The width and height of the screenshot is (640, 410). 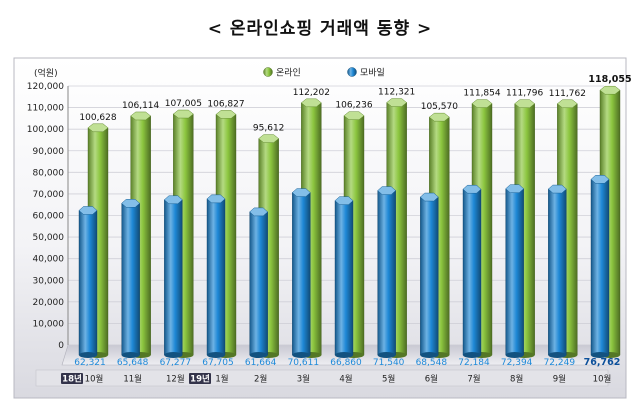 What do you see at coordinates (473, 379) in the screenshot?
I see `x-tick-label: 7월` at bounding box center [473, 379].